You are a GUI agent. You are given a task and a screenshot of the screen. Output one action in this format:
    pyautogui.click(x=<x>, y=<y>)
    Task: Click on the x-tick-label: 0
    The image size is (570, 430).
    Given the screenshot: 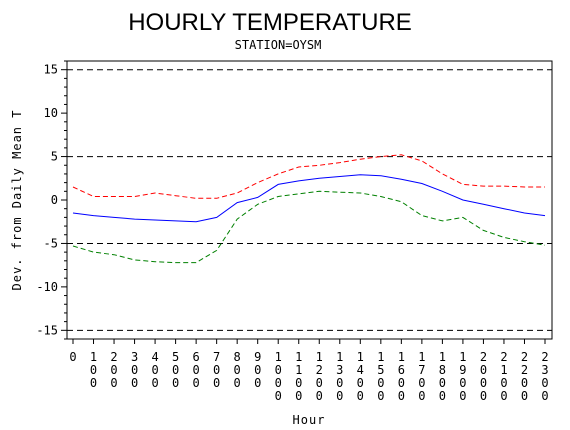 What is the action you would take?
    pyautogui.click(x=72, y=357)
    